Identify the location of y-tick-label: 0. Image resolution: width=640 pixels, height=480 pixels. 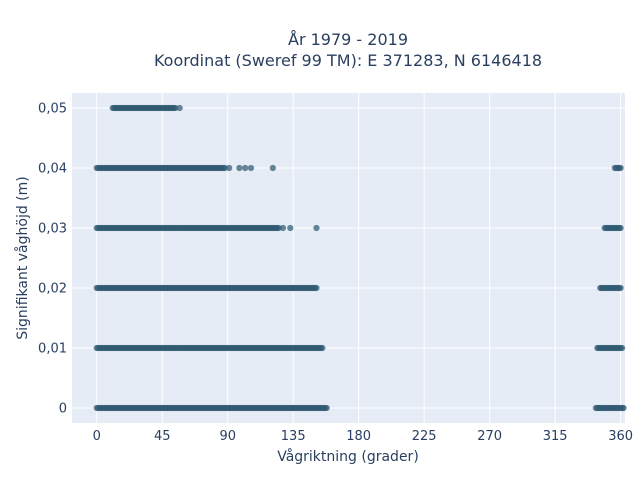
(63, 409).